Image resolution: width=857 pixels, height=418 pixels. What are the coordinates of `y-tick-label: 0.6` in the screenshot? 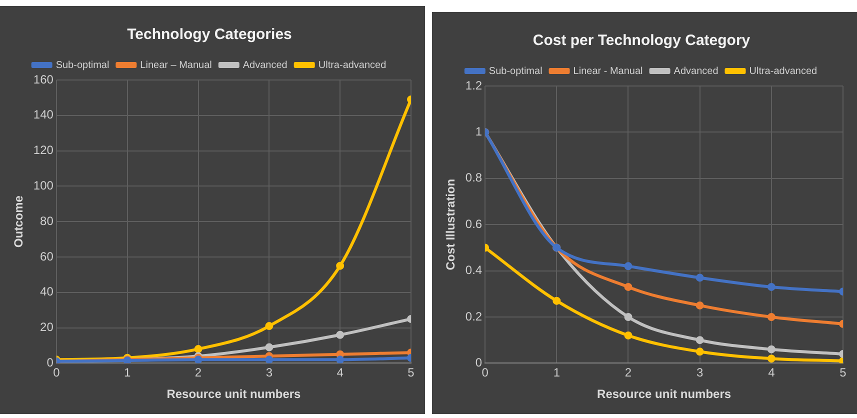 It's located at (473, 223).